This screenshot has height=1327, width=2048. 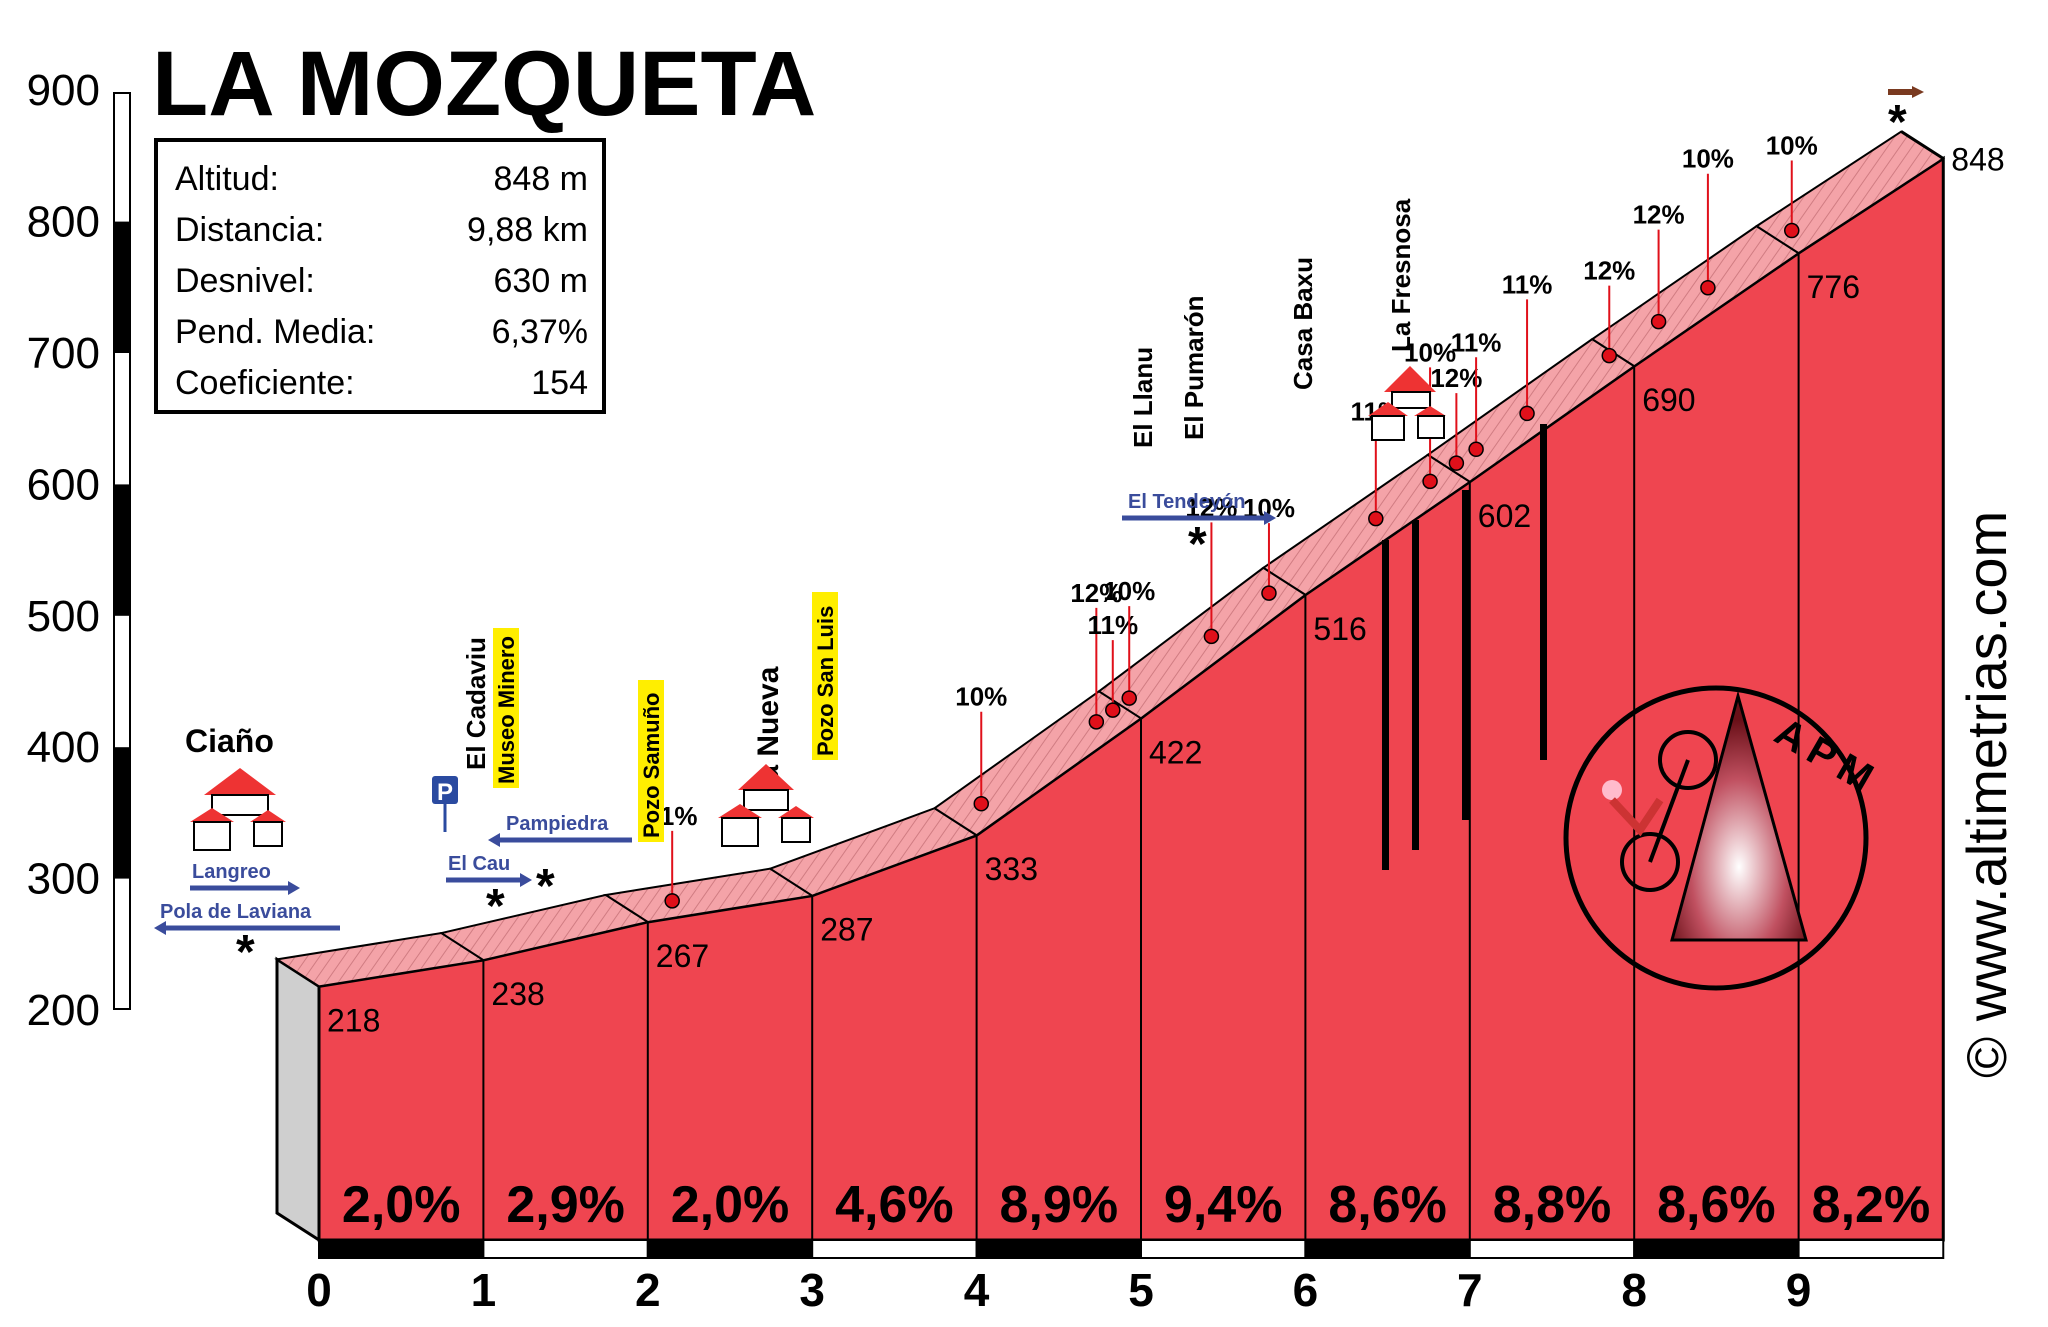 What do you see at coordinates (63, 1010) in the screenshot?
I see `y-tick-label: 200` at bounding box center [63, 1010].